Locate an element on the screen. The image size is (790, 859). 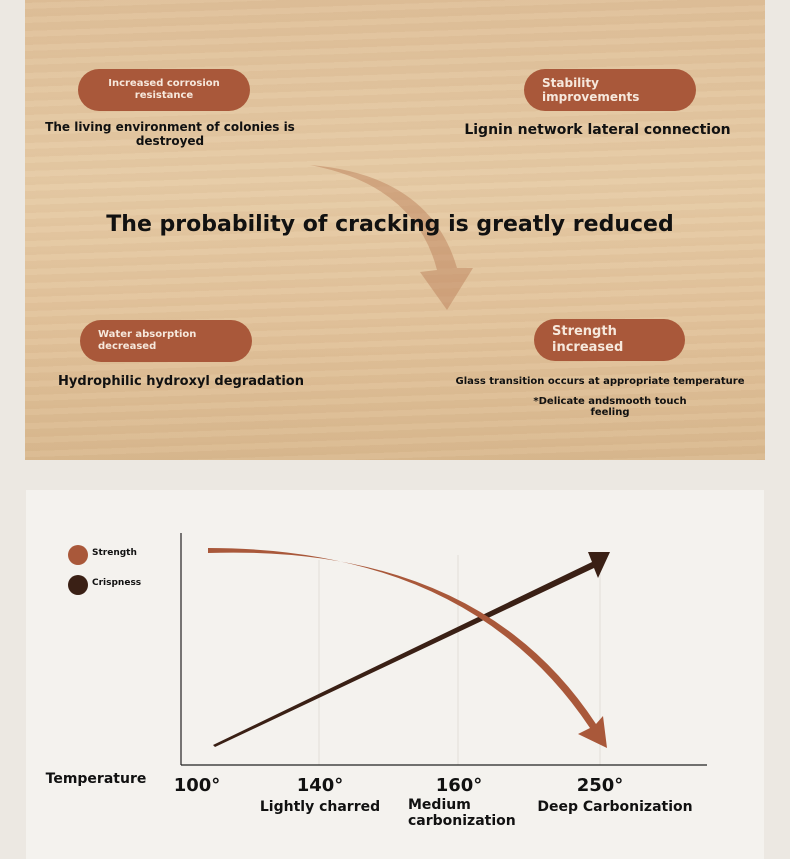
tick-160: 160° is located at coordinates (459, 785).